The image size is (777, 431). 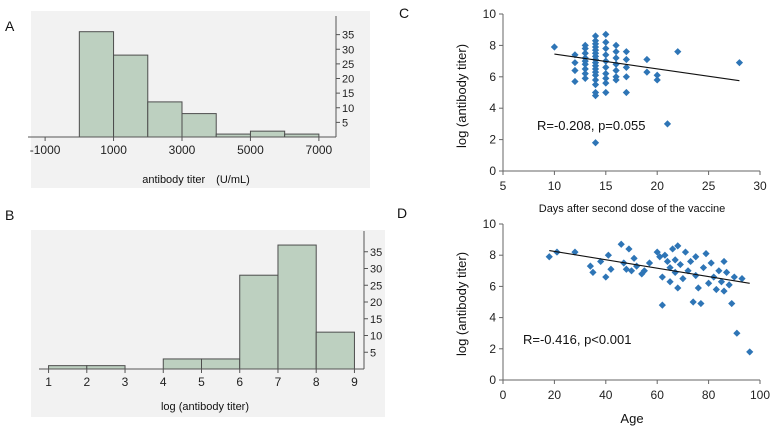 I want to click on panel-b-y-tick-label-5: 30, so click(x=376, y=270).